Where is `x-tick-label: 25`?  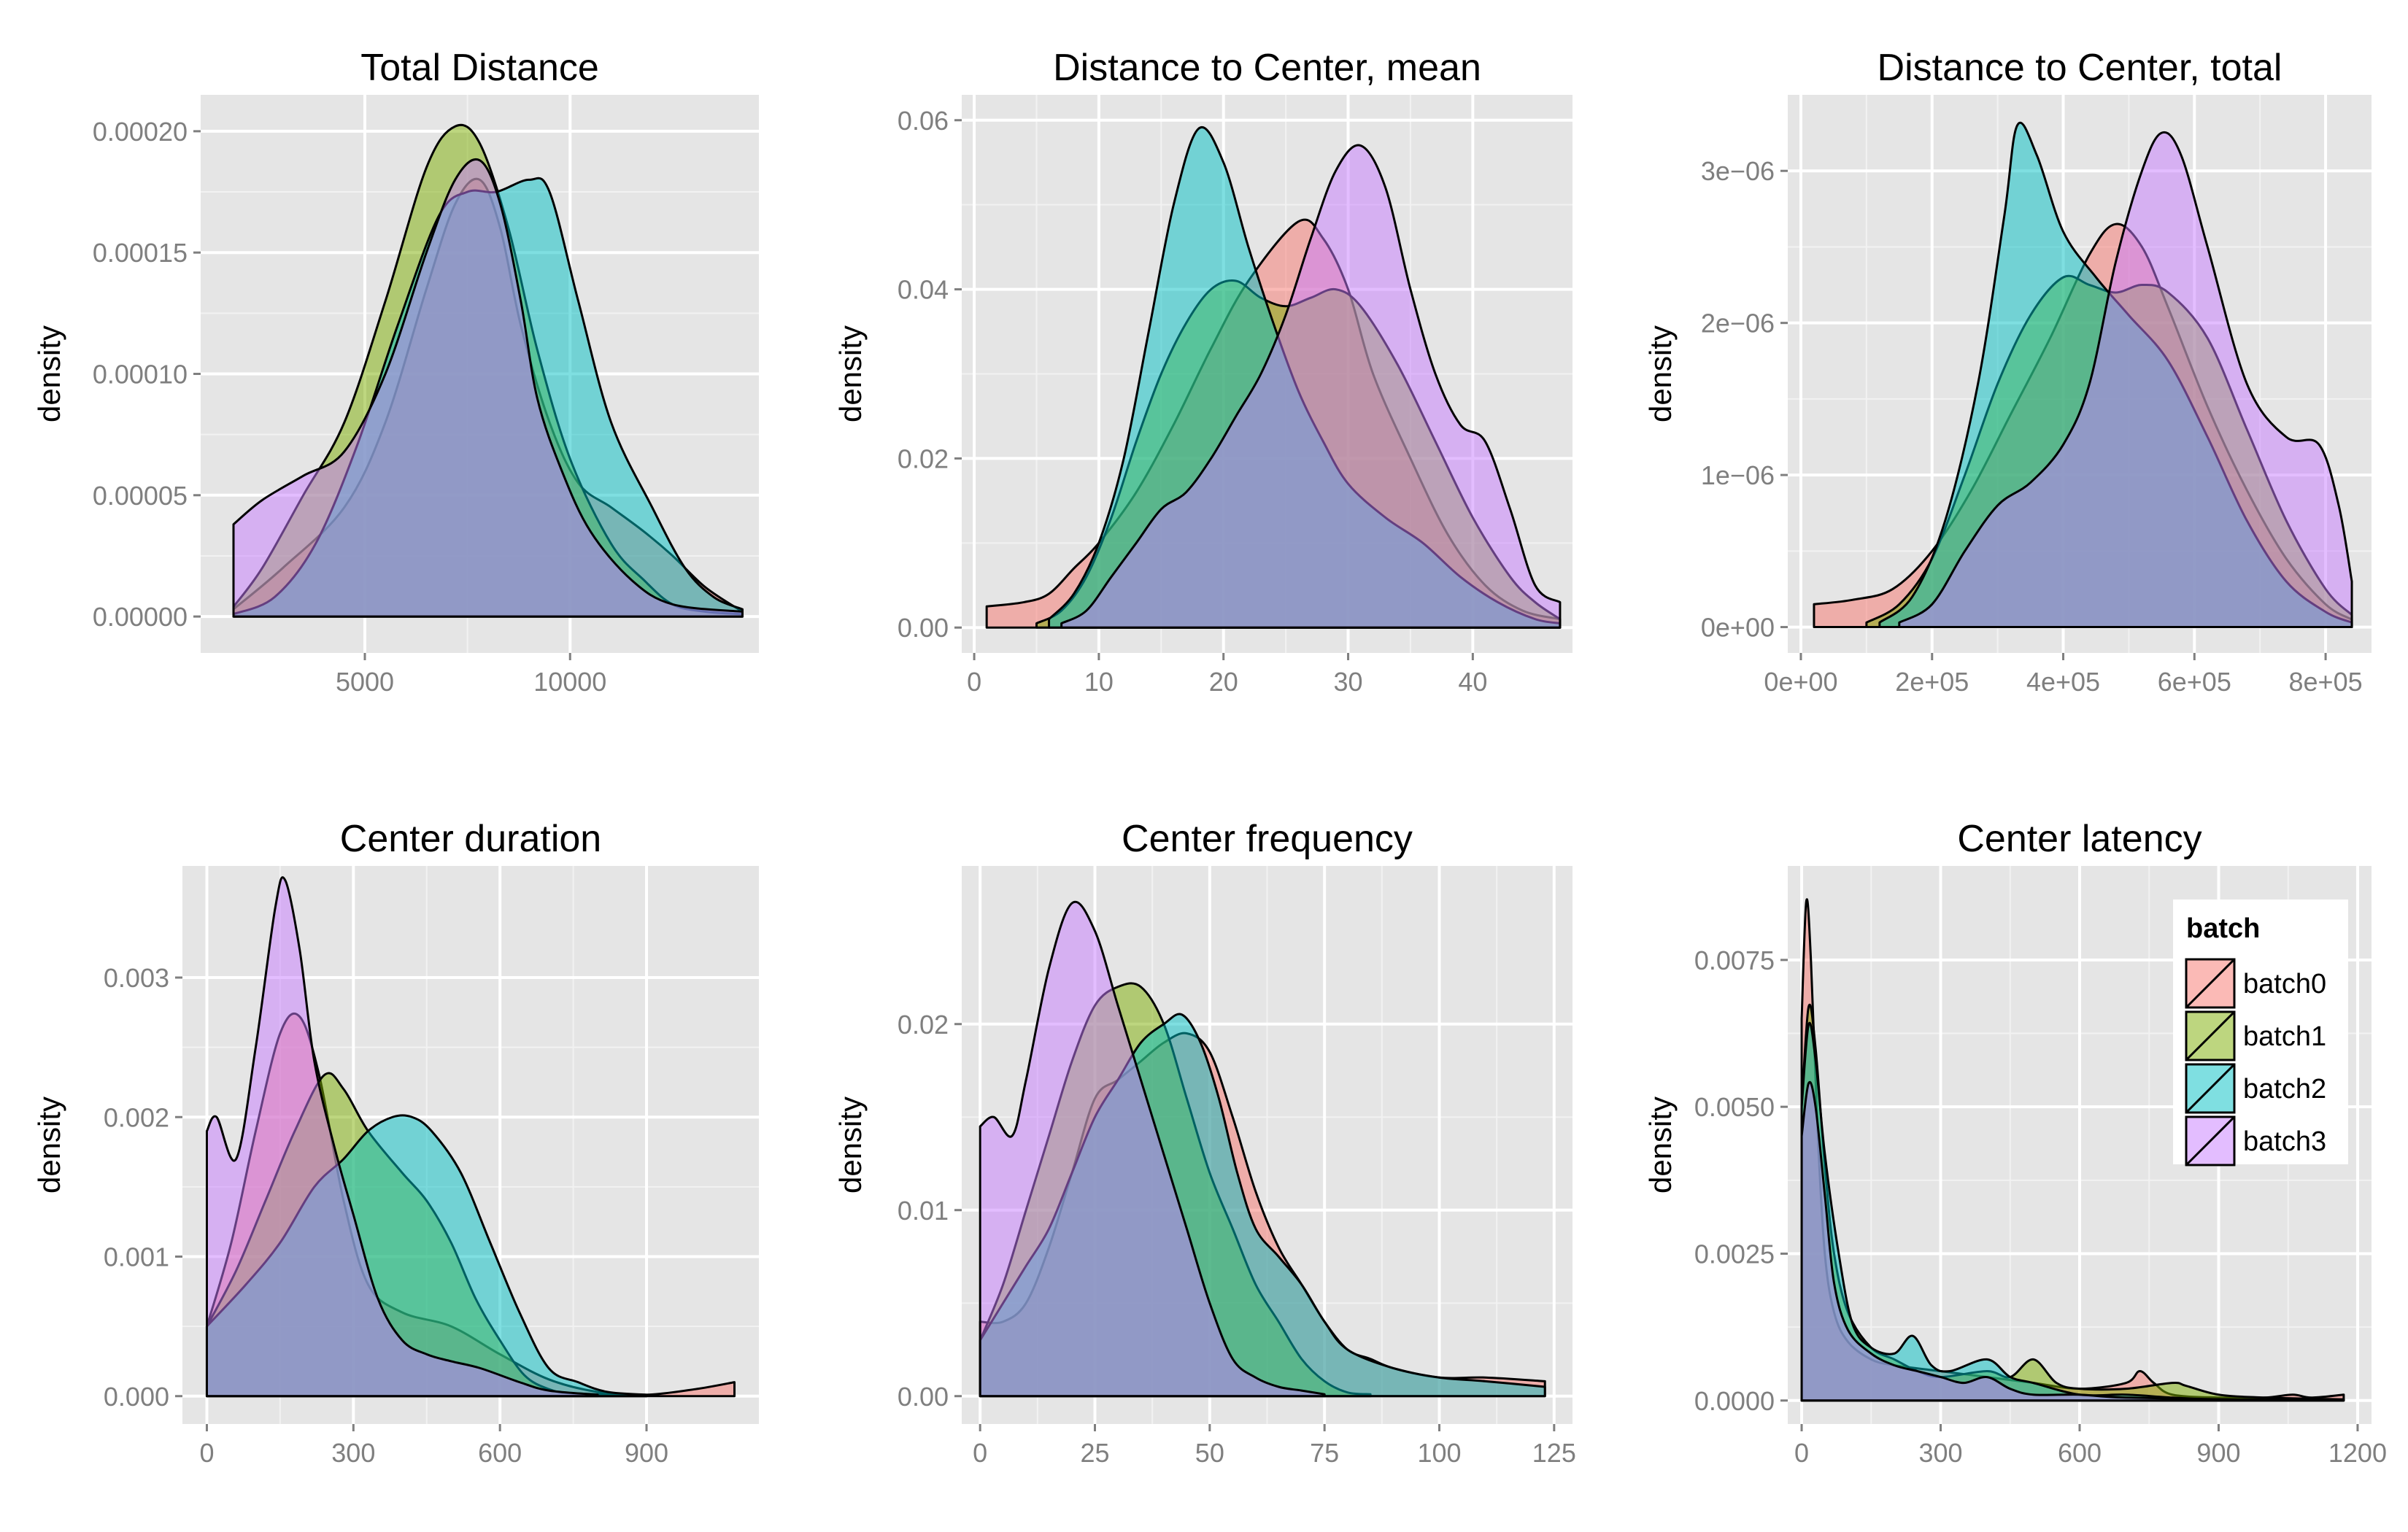 x-tick-label: 25 is located at coordinates (1094, 1453).